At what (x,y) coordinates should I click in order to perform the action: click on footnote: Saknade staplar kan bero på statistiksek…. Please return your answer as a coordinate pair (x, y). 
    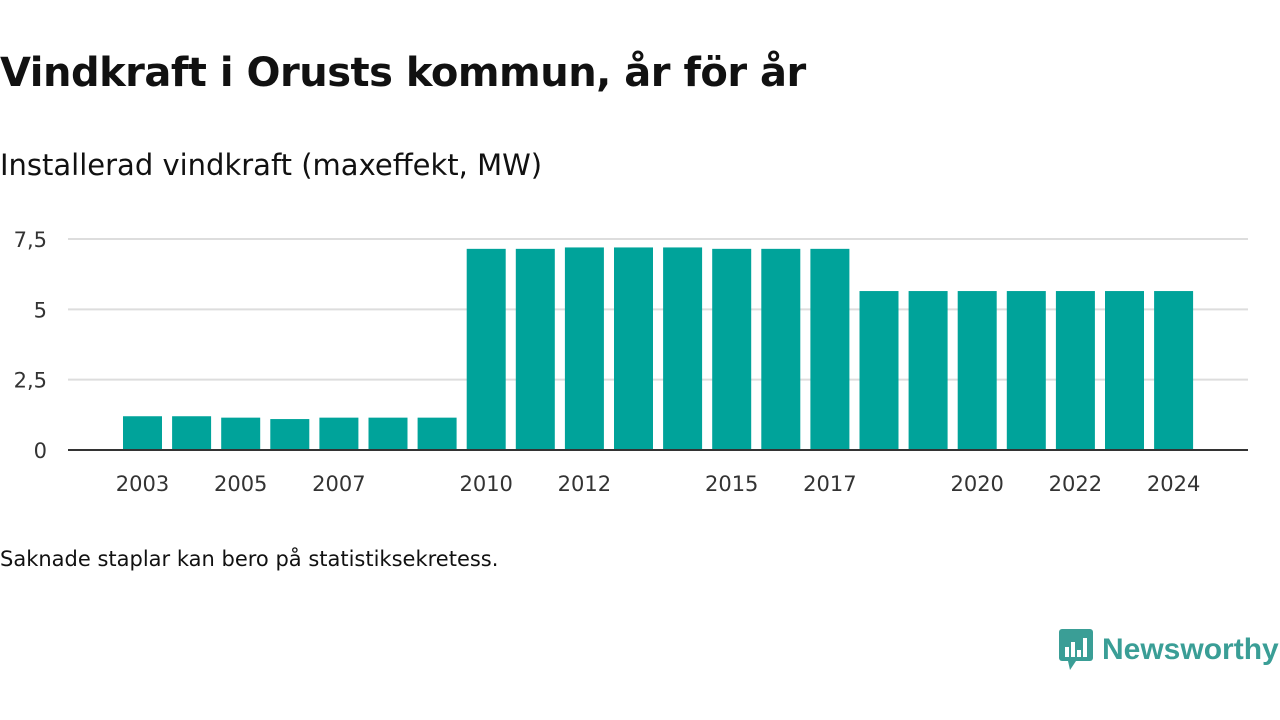
    Looking at the image, I should click on (249, 559).